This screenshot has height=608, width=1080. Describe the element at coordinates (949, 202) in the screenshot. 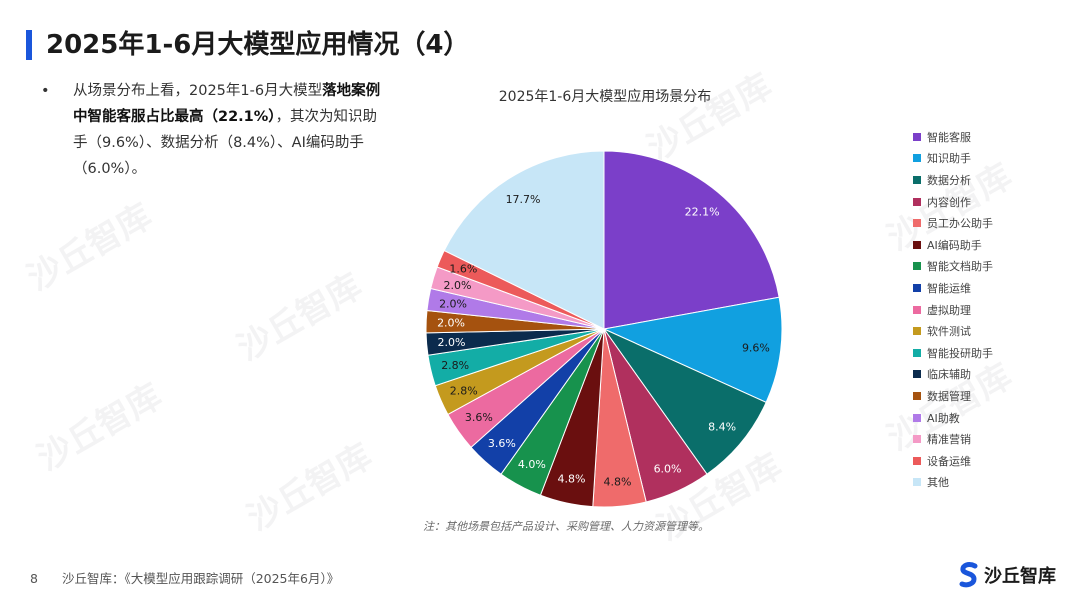

I see `legend-label: 内容创作` at that location.